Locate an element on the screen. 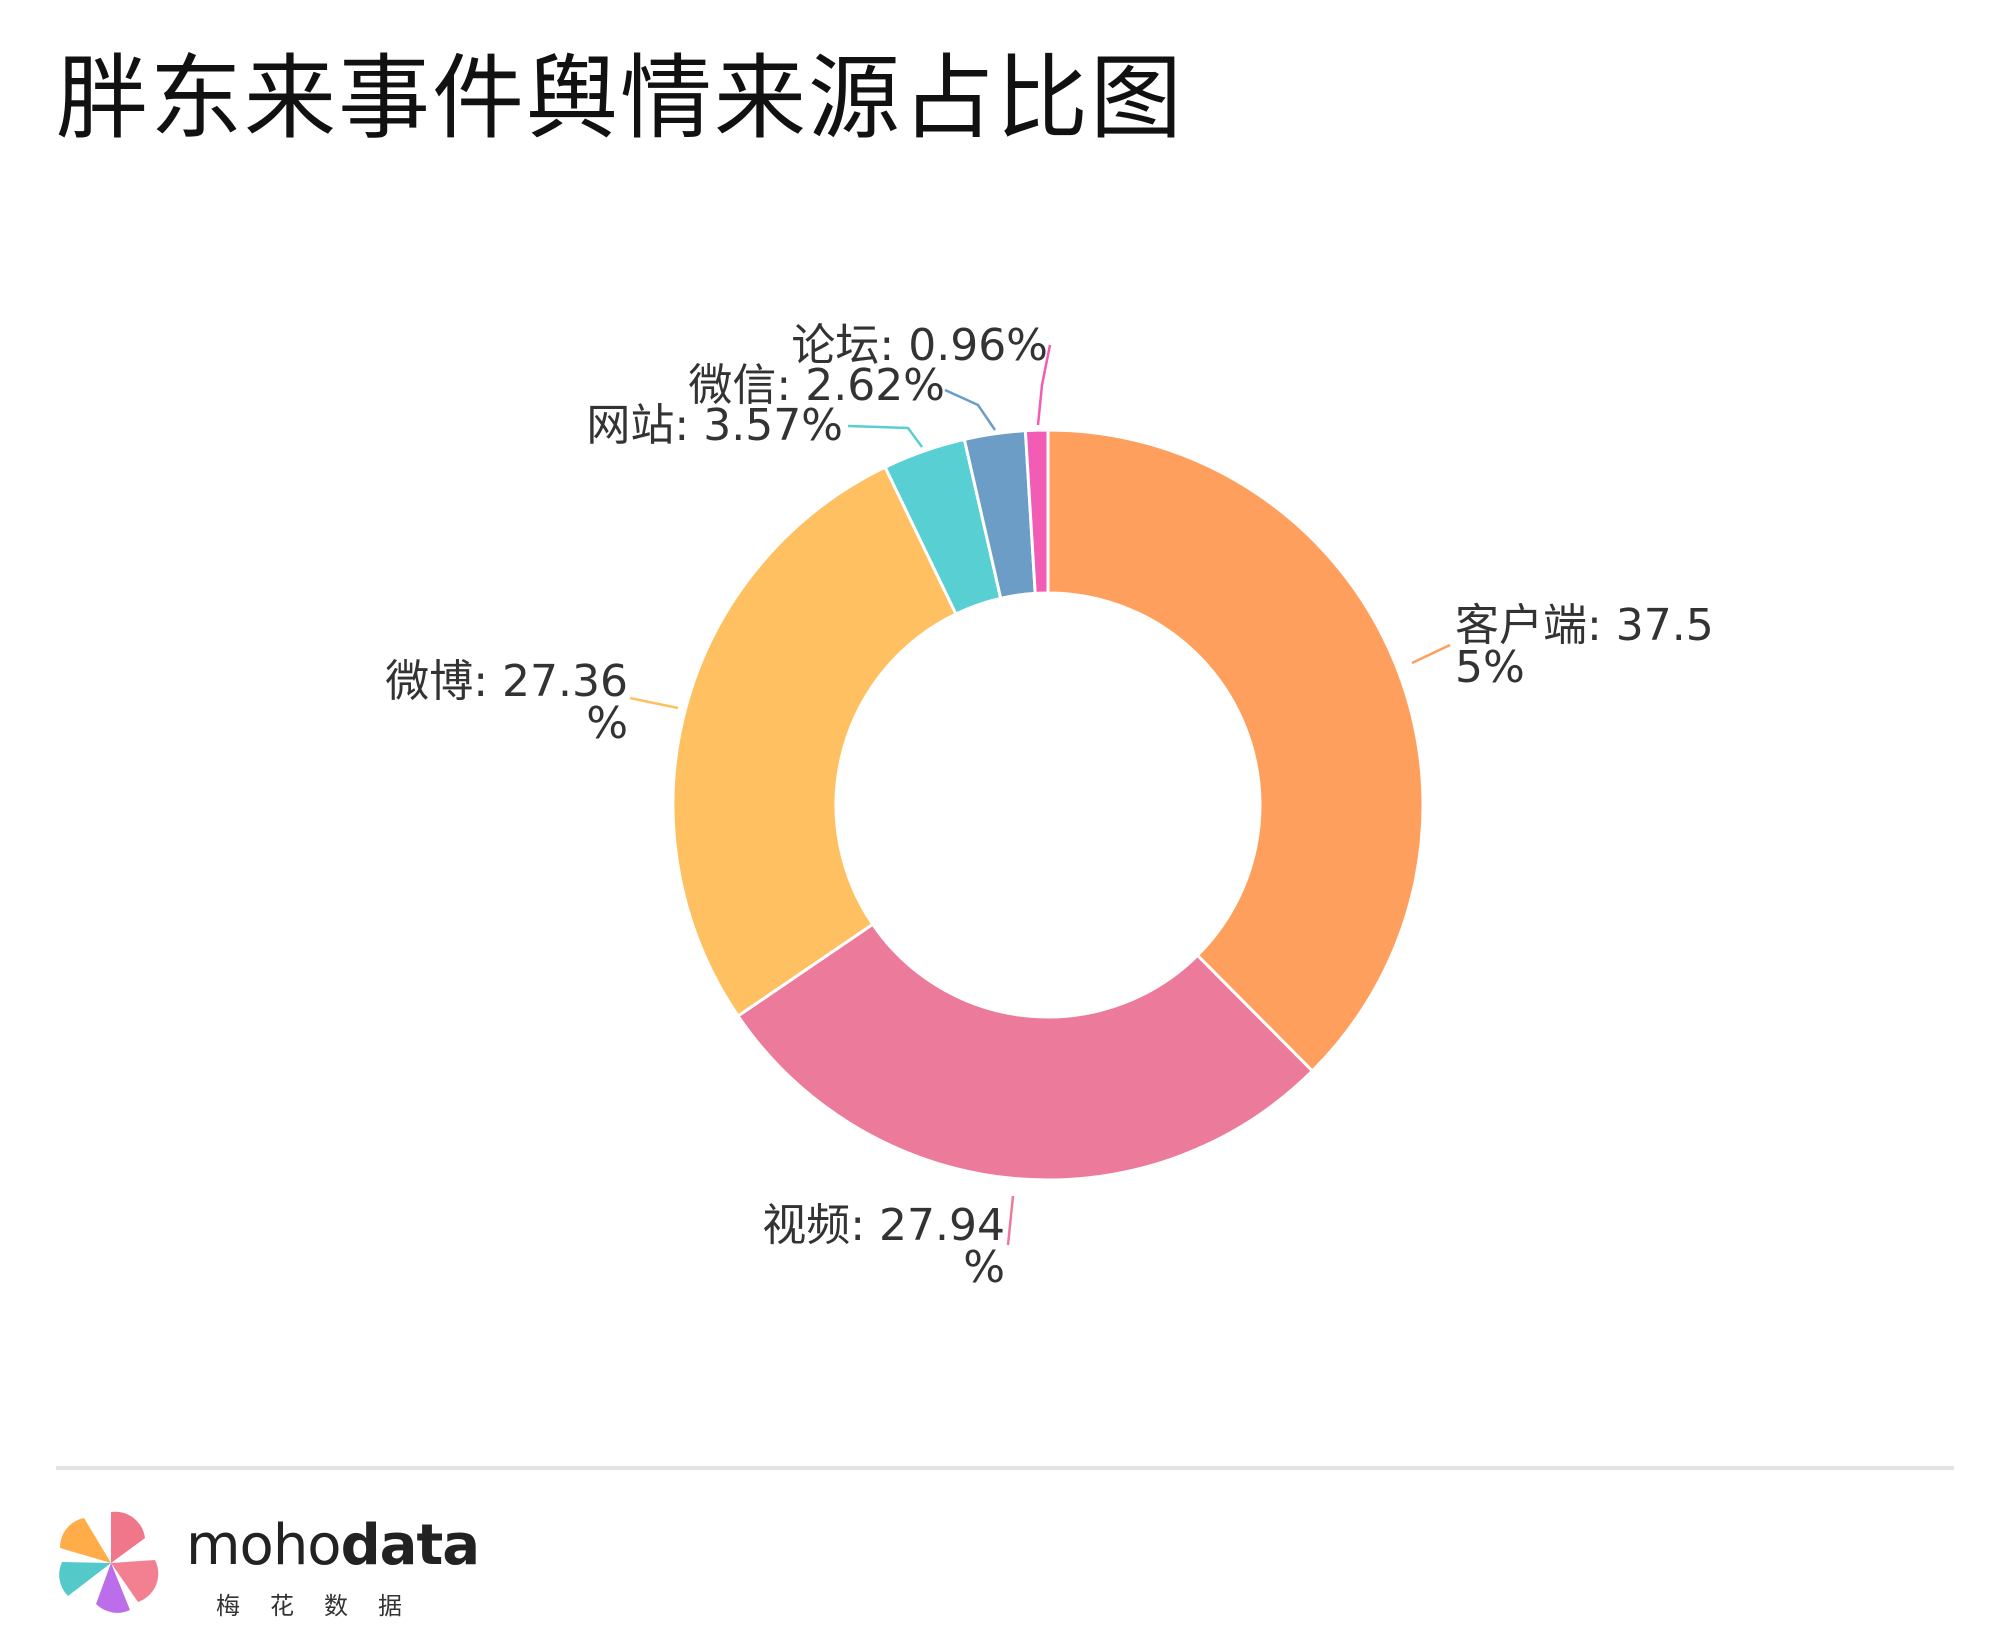  brand-name: mohodata is located at coordinates (333, 1546).